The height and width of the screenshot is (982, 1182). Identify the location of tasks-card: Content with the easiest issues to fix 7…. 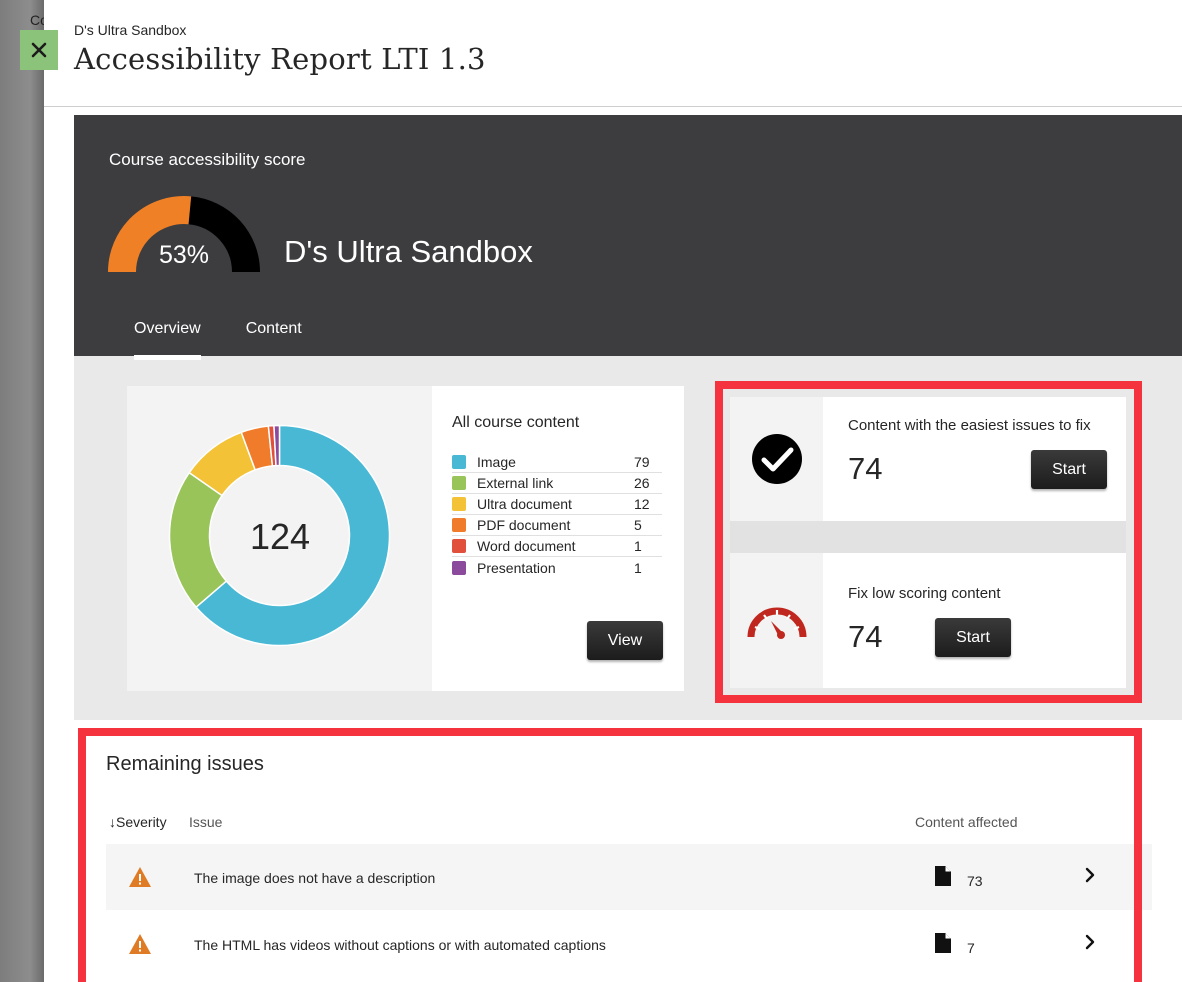
(928, 542).